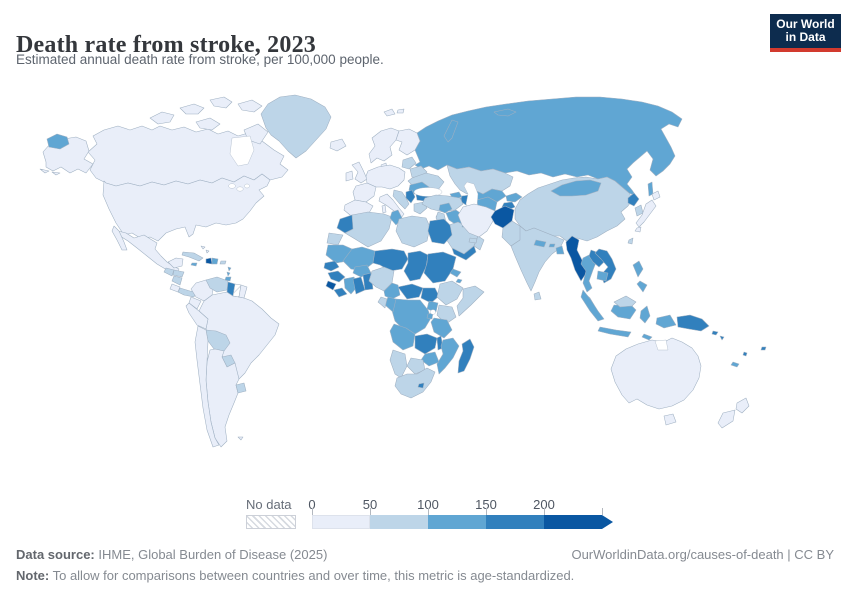 This screenshot has height=600, width=850. What do you see at coordinates (410, 196) in the screenshot?
I see `country-serbia` at bounding box center [410, 196].